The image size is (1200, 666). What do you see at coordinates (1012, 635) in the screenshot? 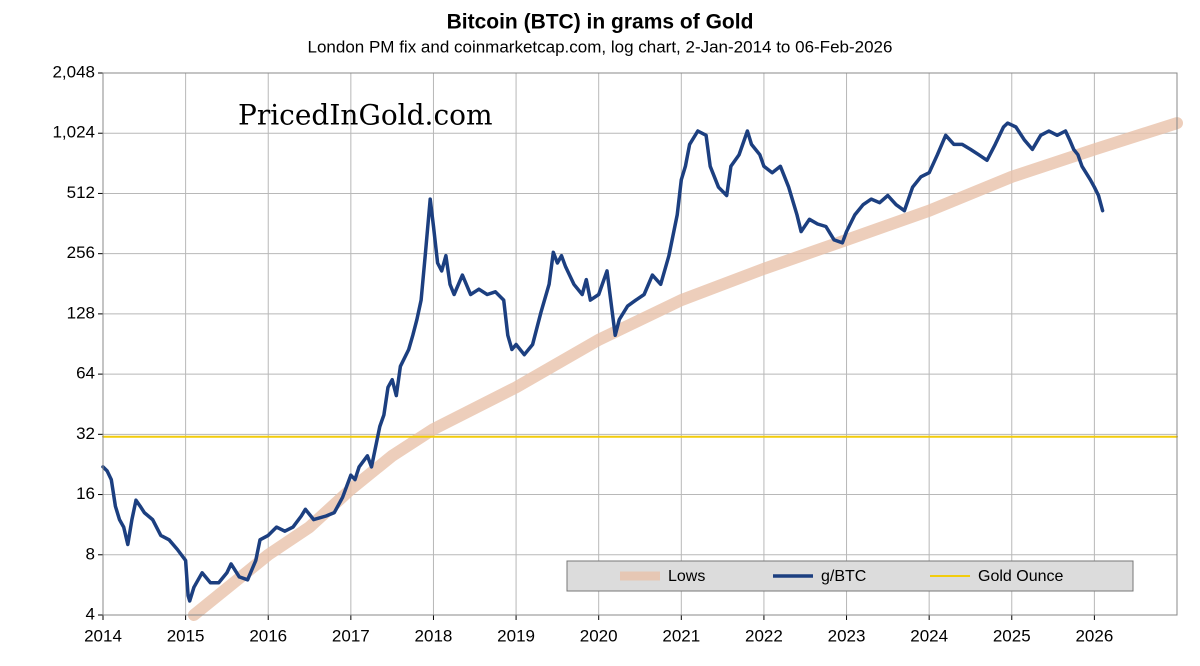
I see `x-tick-label: 2025` at bounding box center [1012, 635].